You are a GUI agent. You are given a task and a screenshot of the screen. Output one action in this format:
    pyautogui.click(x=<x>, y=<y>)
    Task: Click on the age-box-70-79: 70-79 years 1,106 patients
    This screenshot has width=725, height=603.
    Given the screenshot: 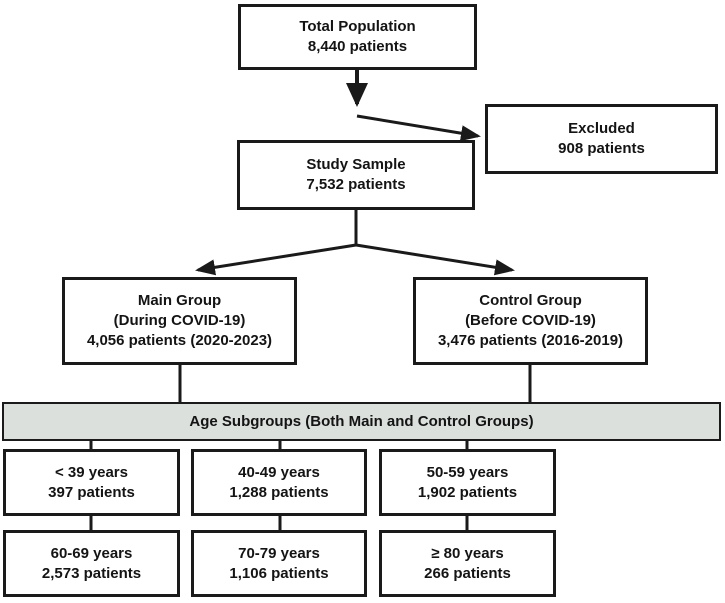 What is the action you would take?
    pyautogui.click(x=279, y=563)
    